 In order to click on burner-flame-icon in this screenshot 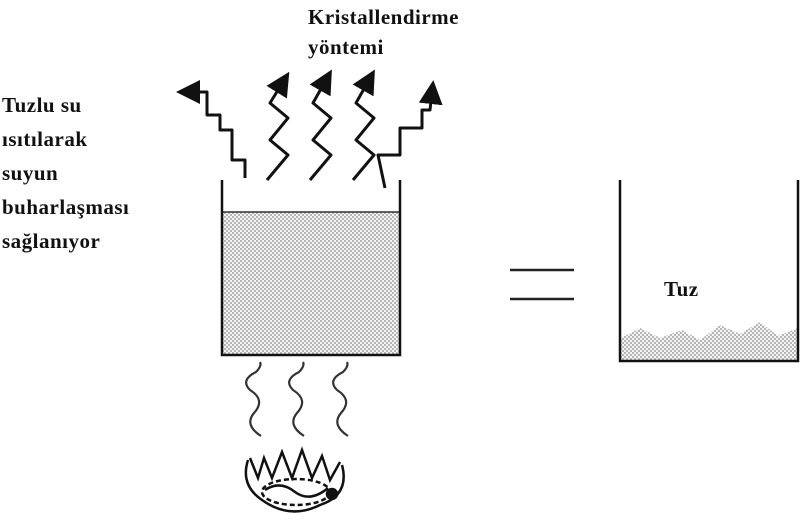, I will do `click(294, 479)`.